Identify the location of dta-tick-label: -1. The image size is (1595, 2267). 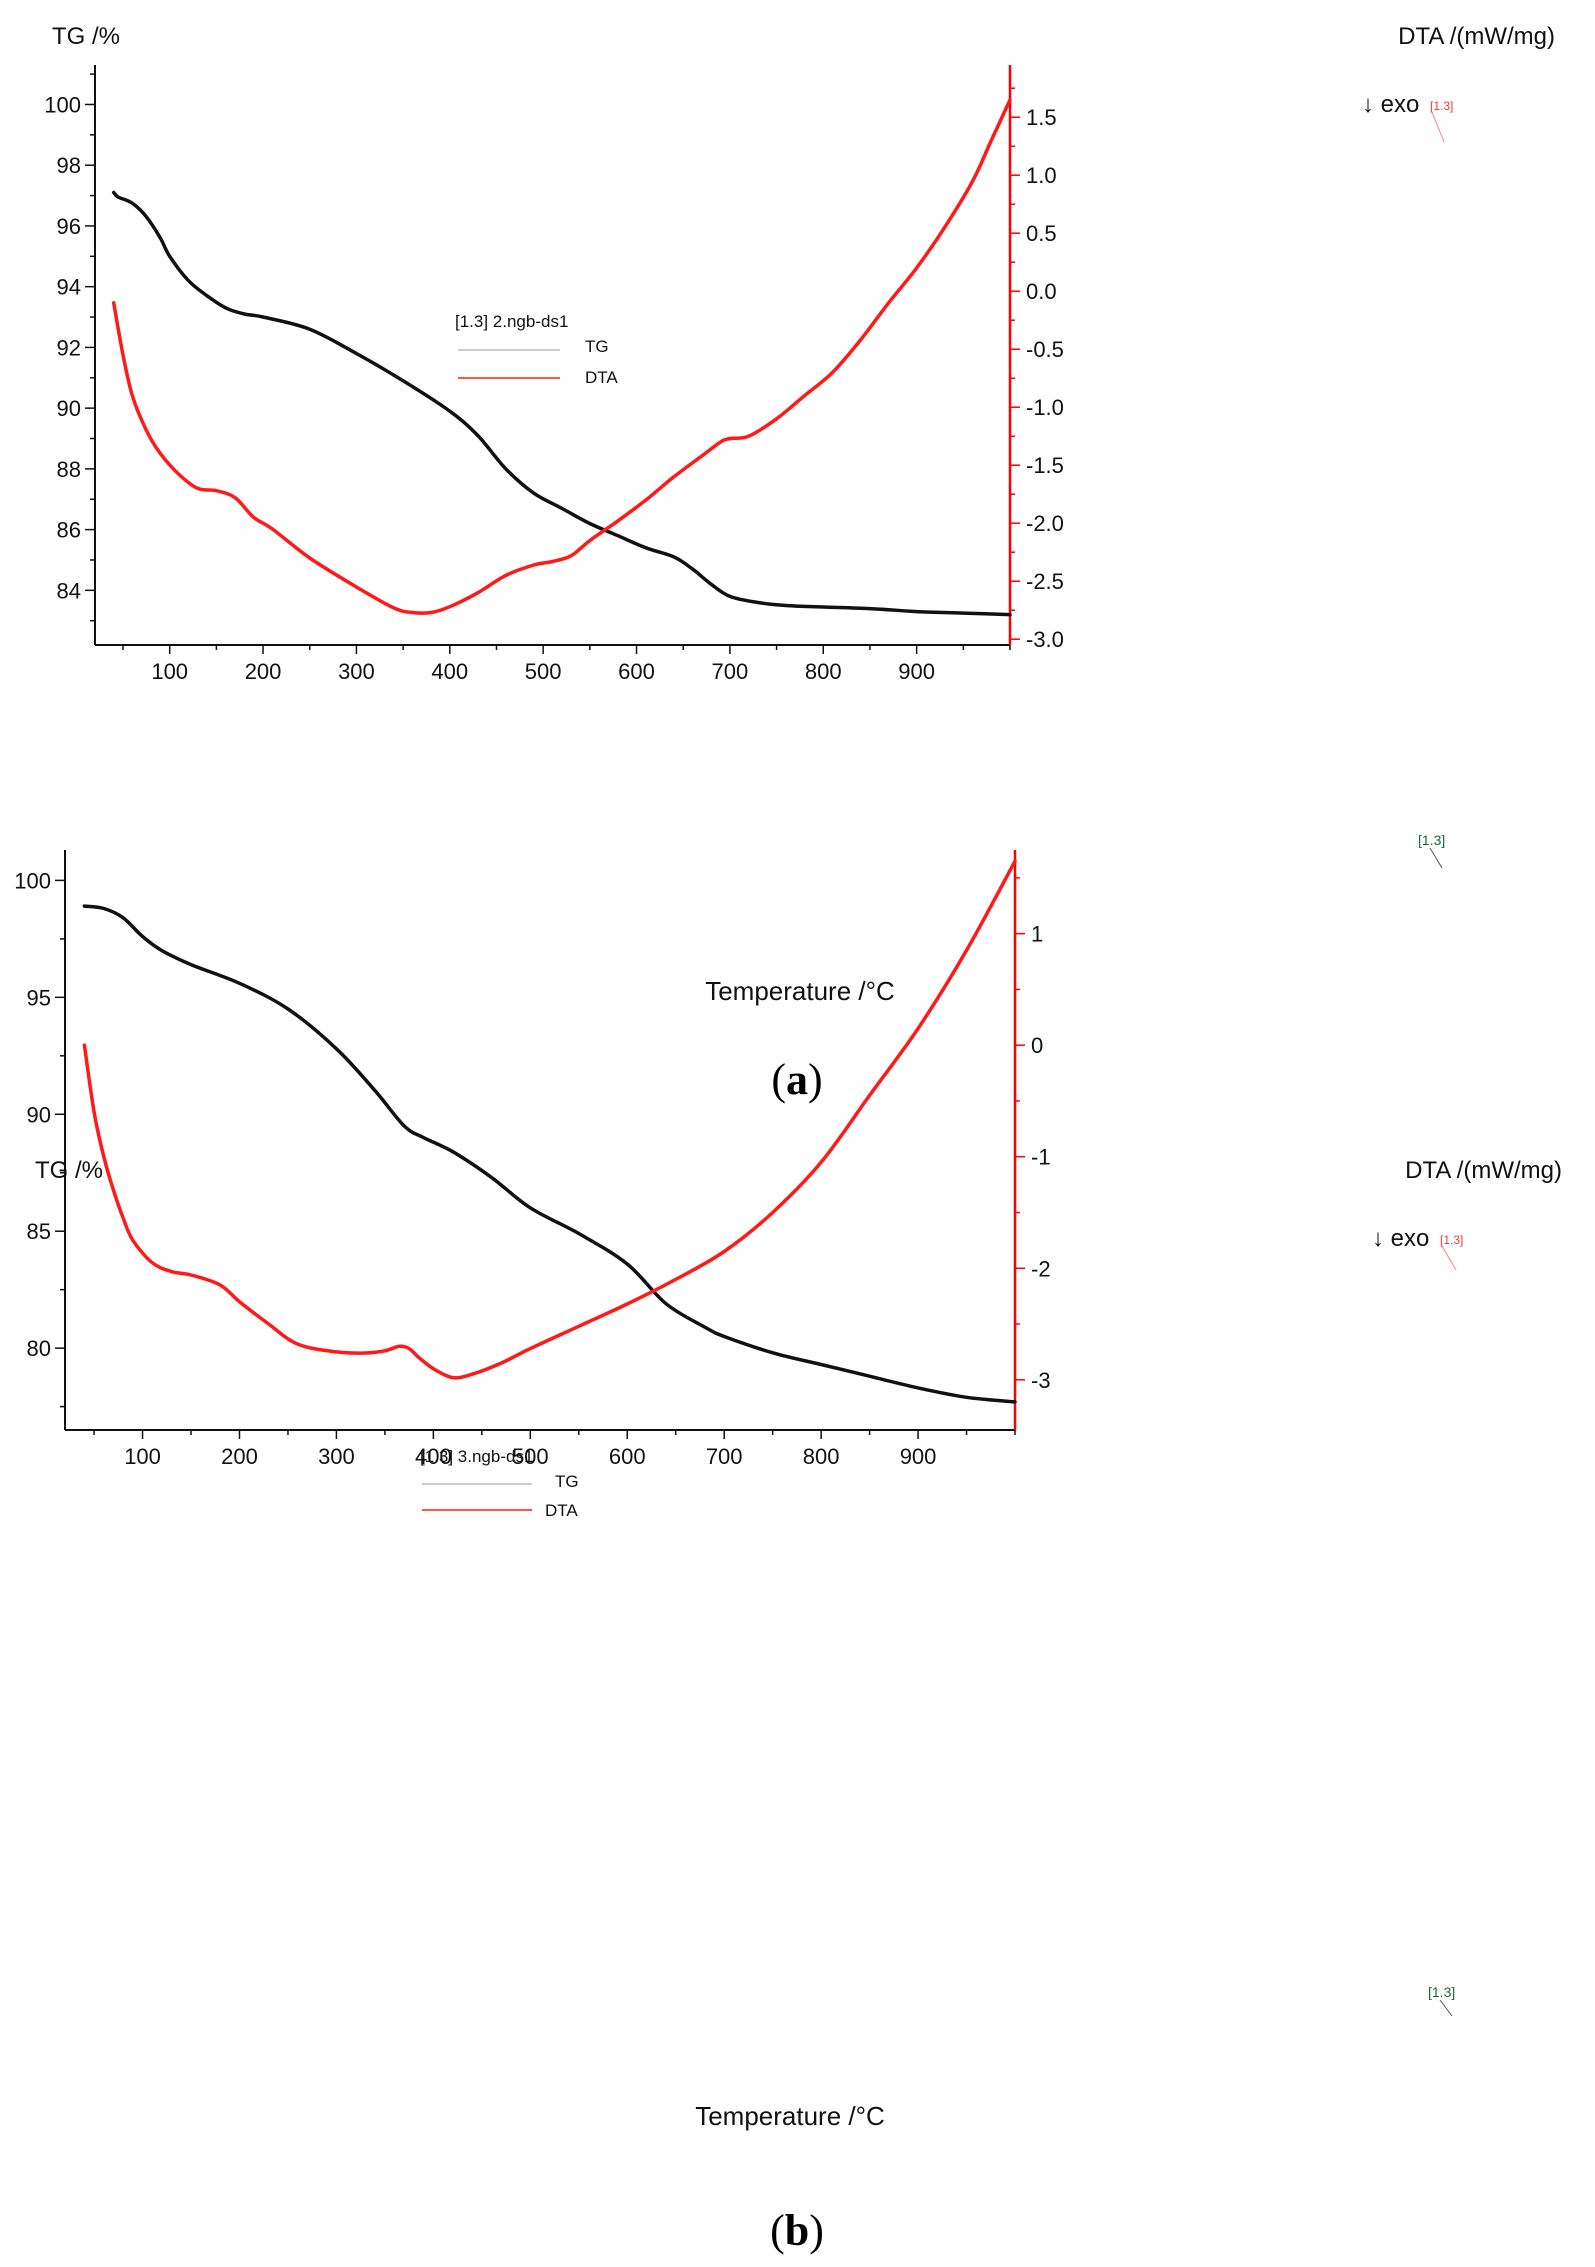
(1041, 1157).